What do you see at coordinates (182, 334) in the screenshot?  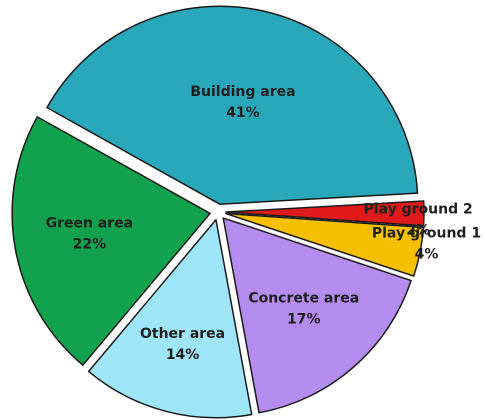 I see `slice-label-other-area: Other area` at bounding box center [182, 334].